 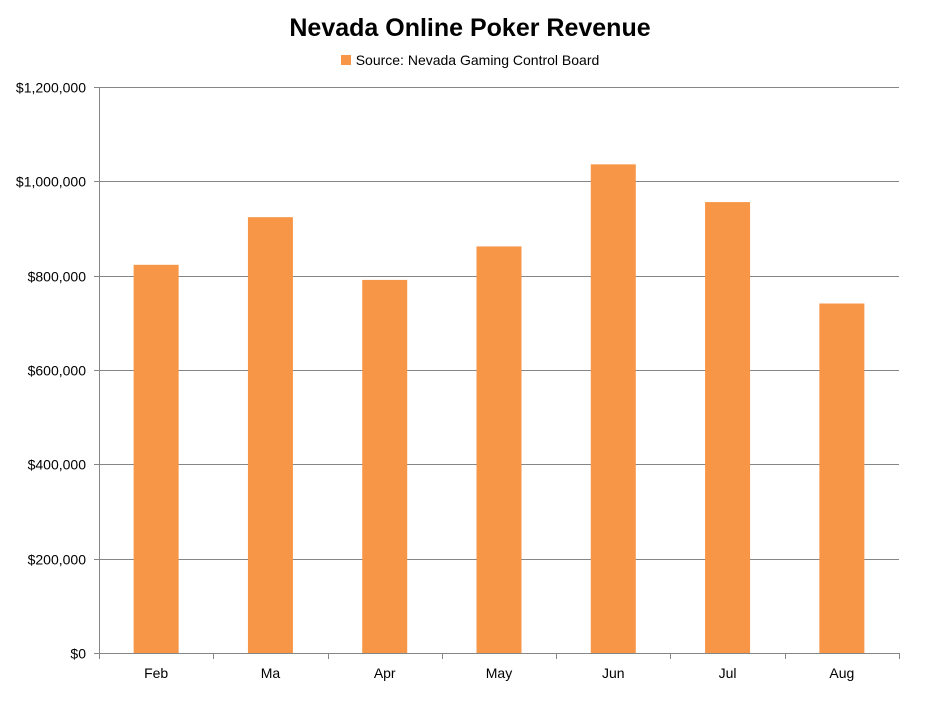 I want to click on x-tick-label: Feb, so click(x=156, y=673).